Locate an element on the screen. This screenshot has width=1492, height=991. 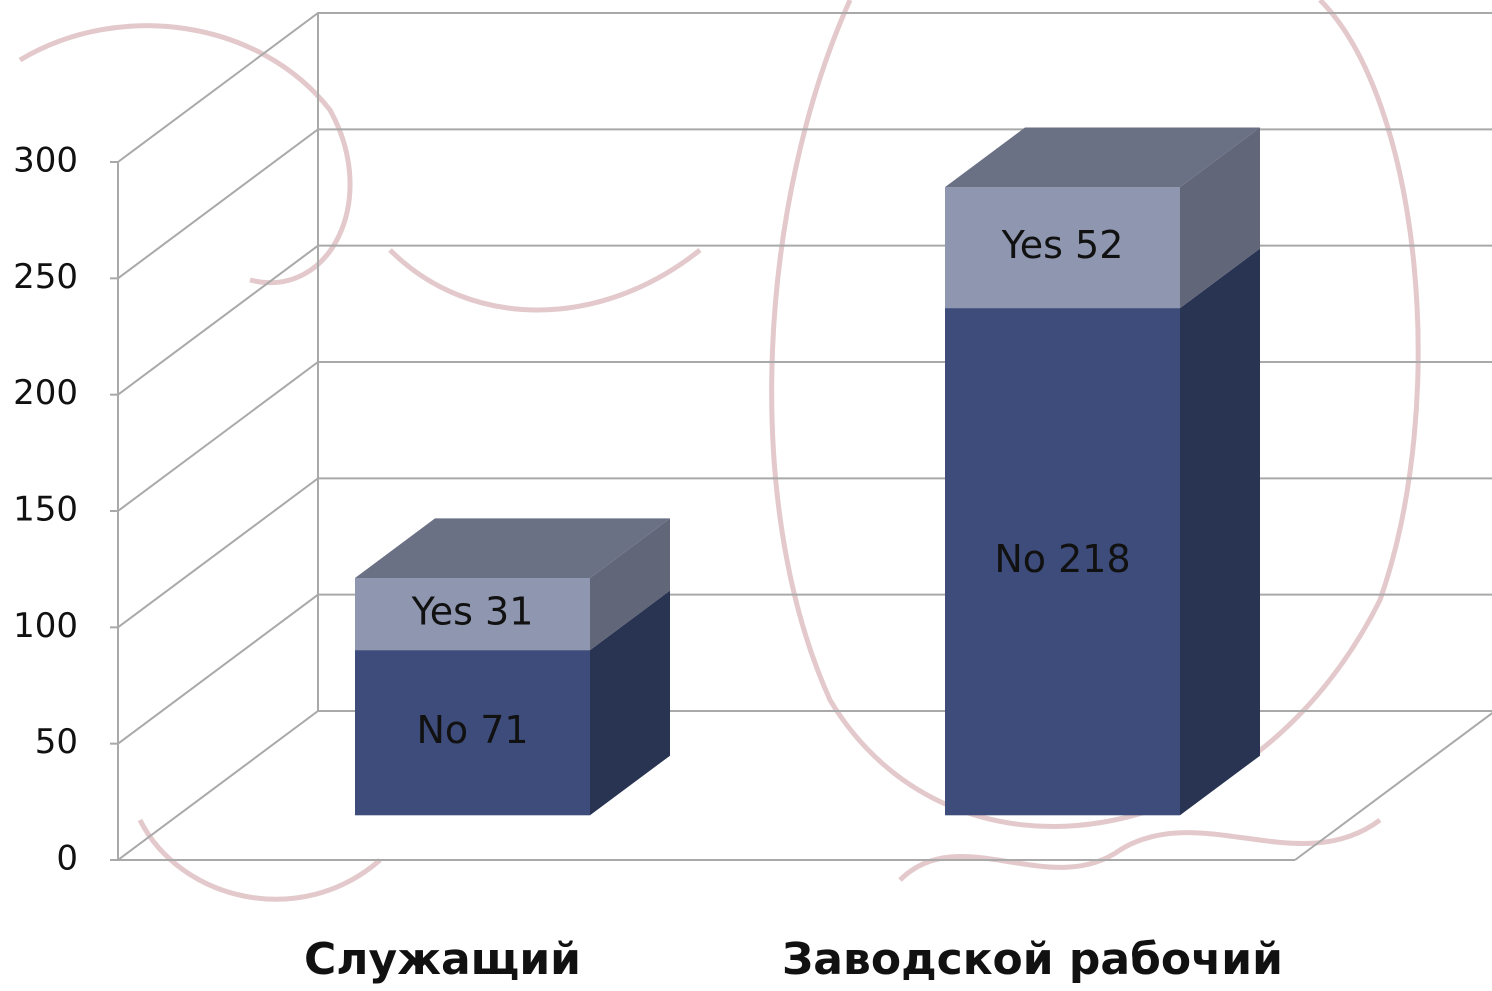
y-tick-label: 100 is located at coordinates (45, 626).